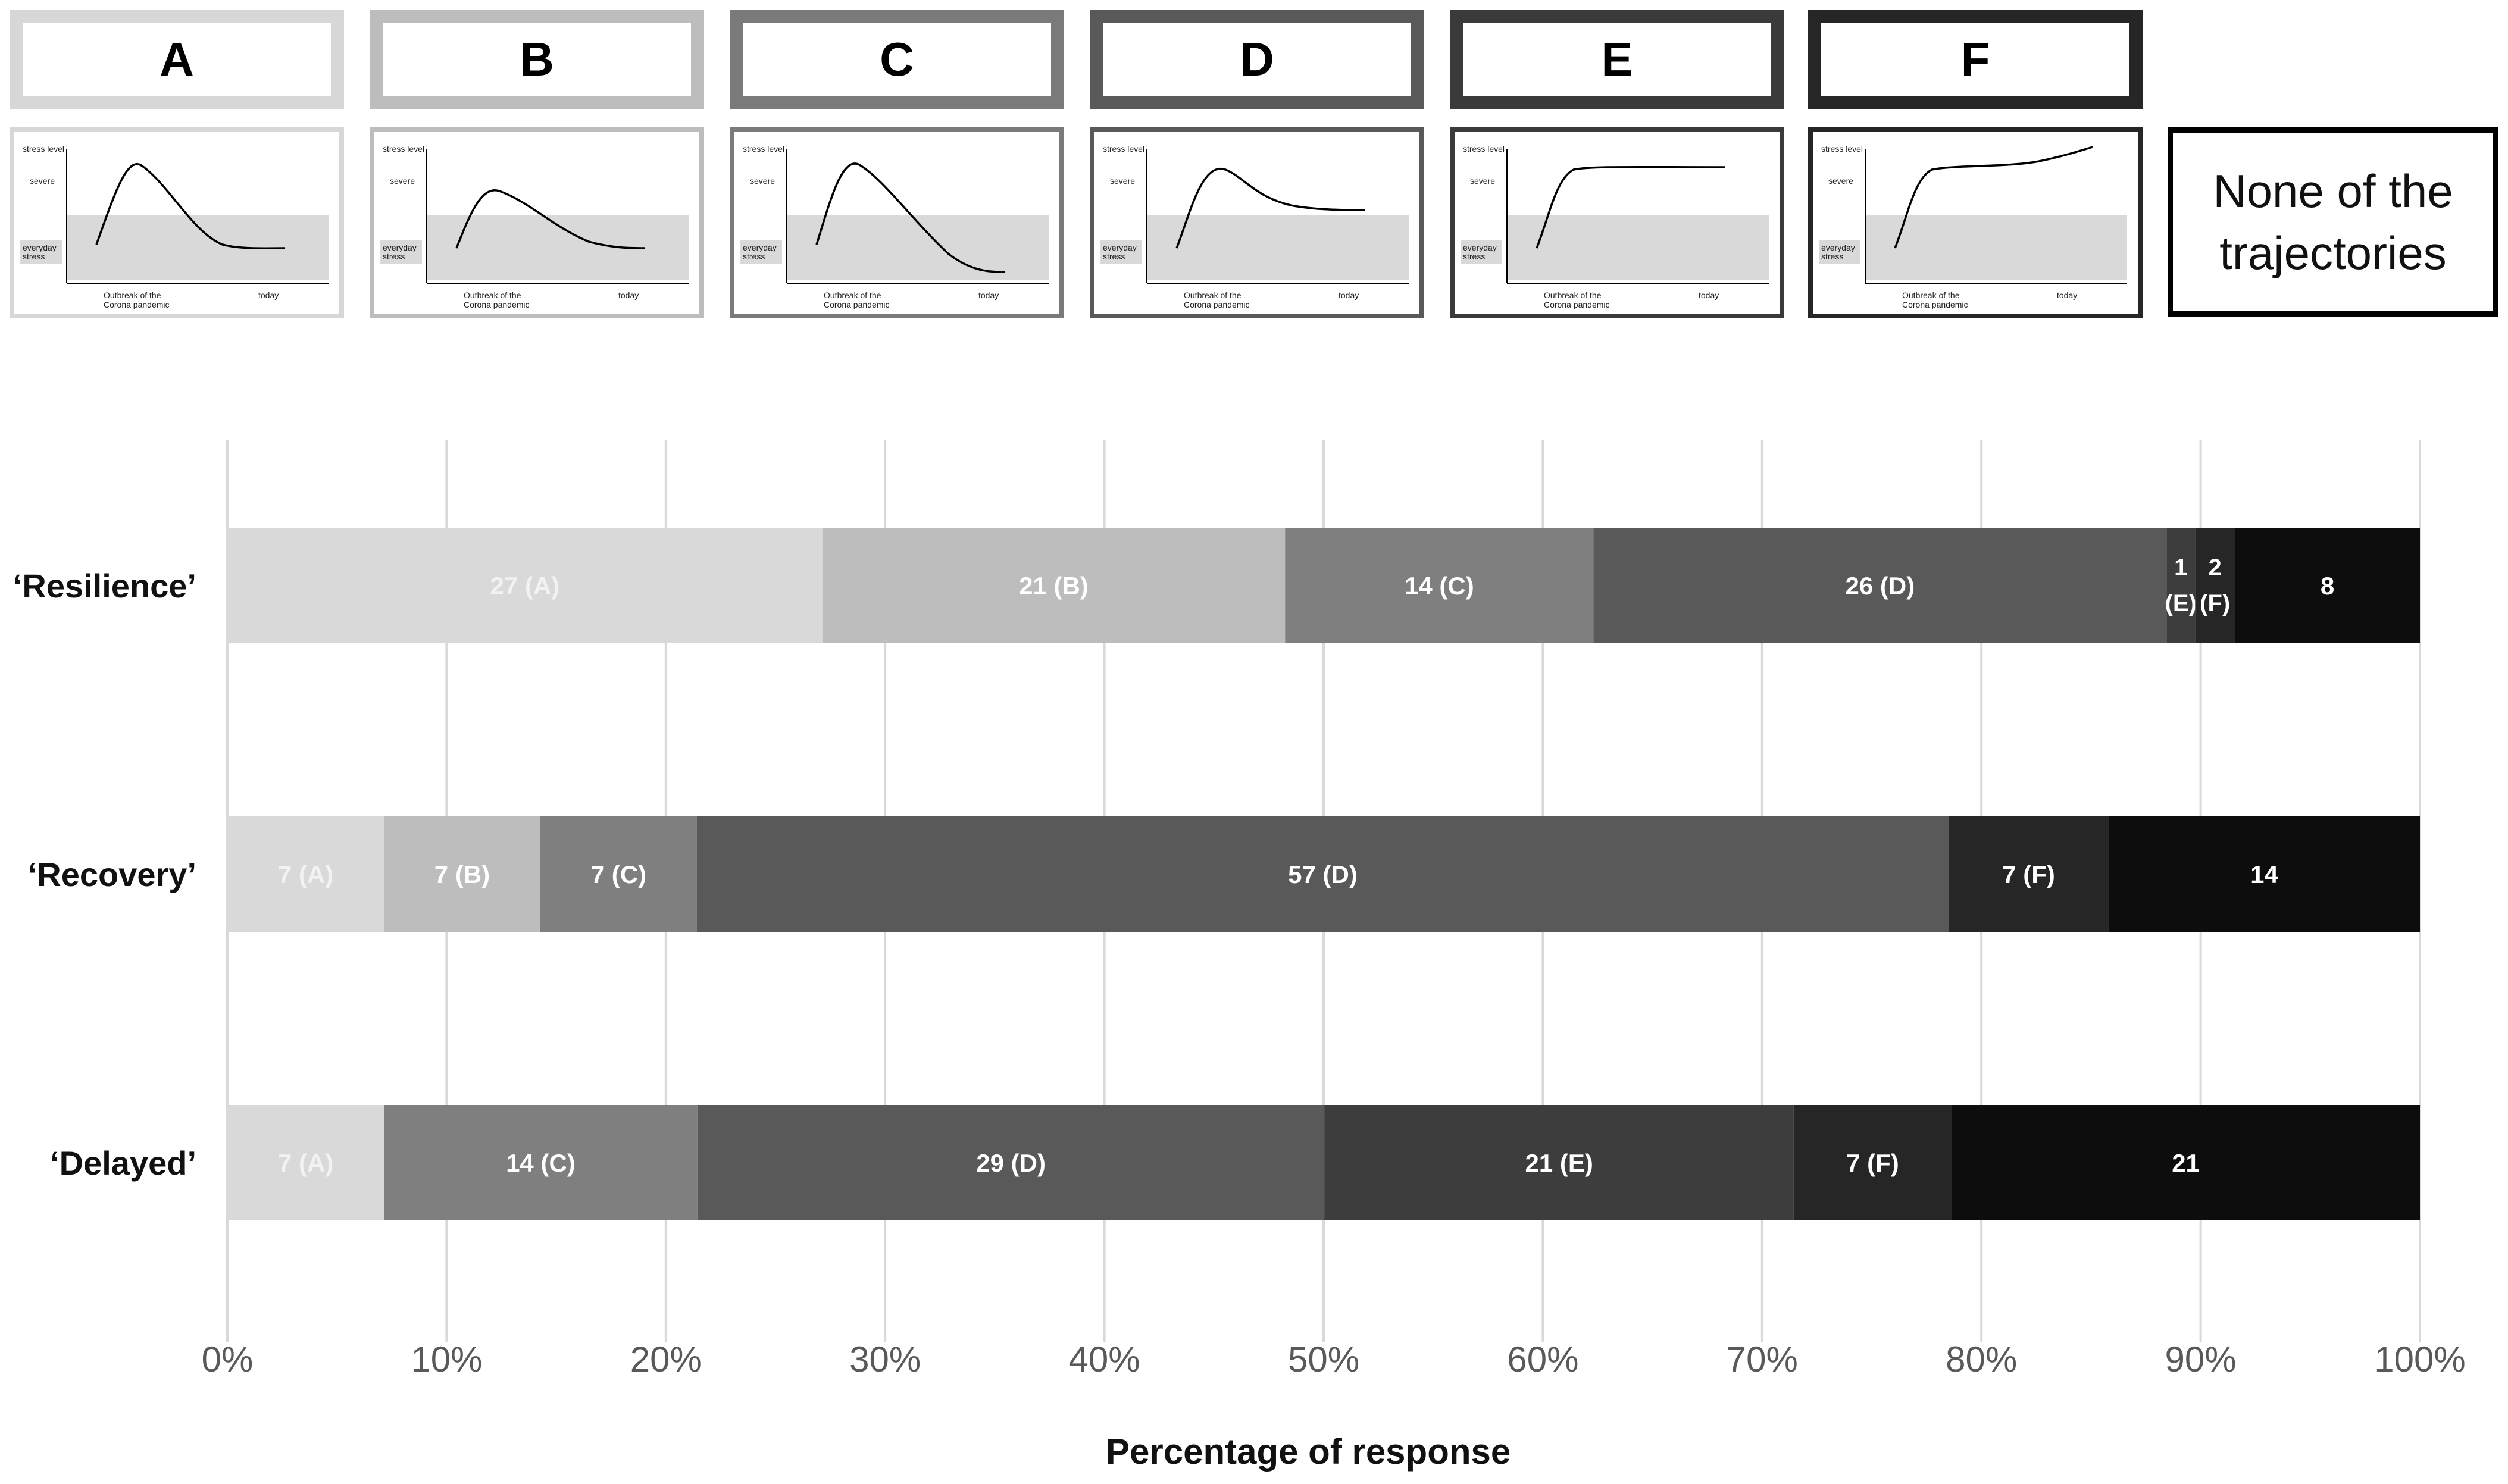 Image resolution: width=2508 pixels, height=1484 pixels. I want to click on trajectory-plot-b, so click(534, 216).